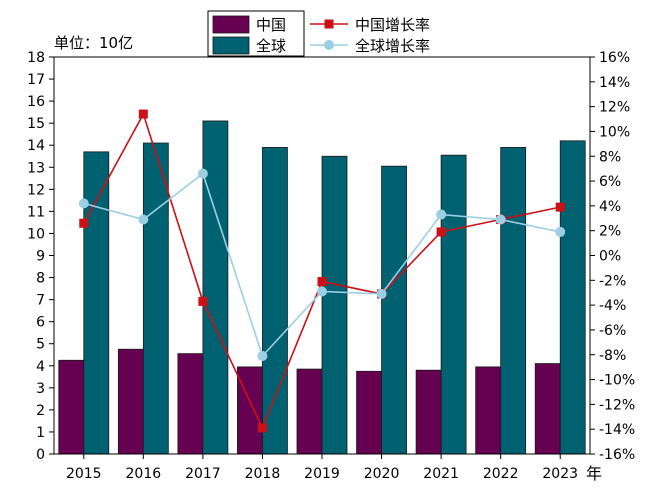 This screenshot has height=501, width=662. I want to click on bar-global-2020, so click(394, 310).